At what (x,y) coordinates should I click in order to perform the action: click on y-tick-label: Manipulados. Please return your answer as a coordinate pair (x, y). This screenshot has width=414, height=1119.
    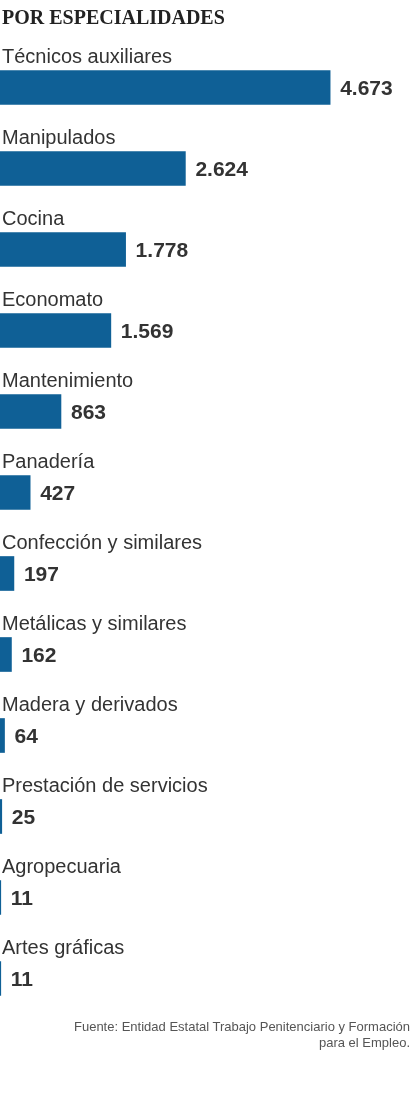
    Looking at the image, I should click on (59, 136).